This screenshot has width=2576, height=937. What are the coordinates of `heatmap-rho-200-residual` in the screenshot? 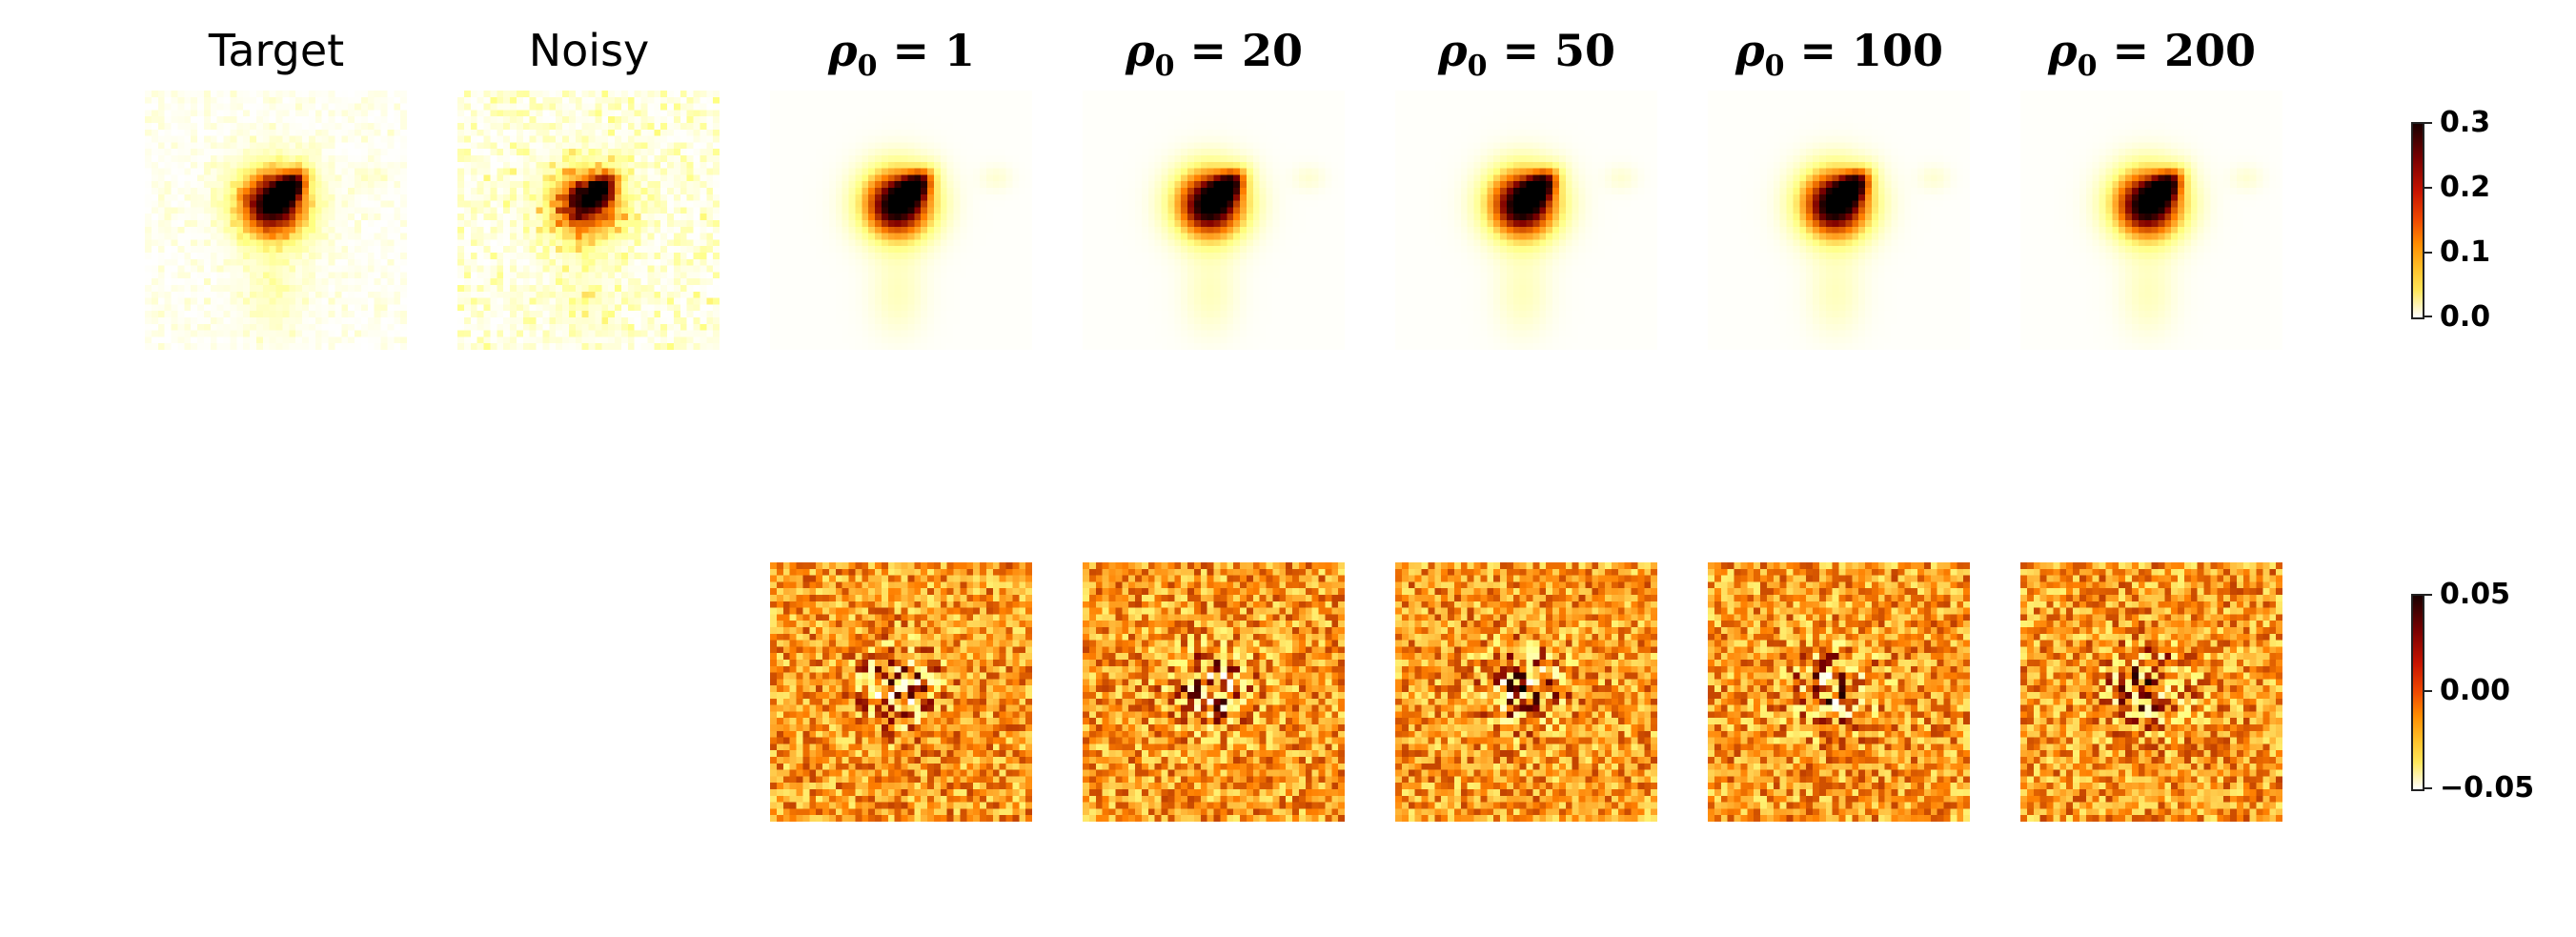 It's located at (2151, 692).